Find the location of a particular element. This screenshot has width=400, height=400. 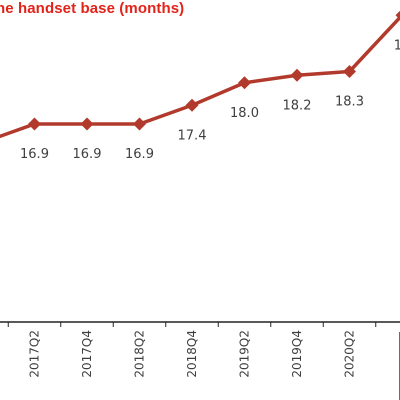

data-label: 19 is located at coordinates (397, 45).